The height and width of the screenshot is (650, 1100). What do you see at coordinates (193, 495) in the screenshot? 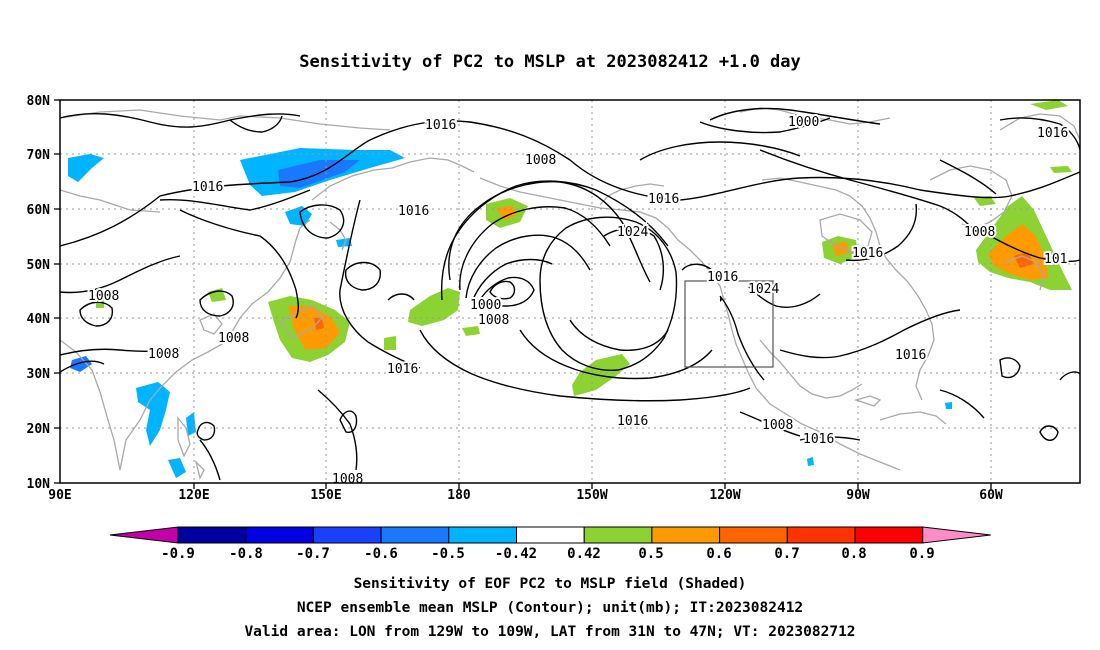
I see `lon-label: 120E` at bounding box center [193, 495].